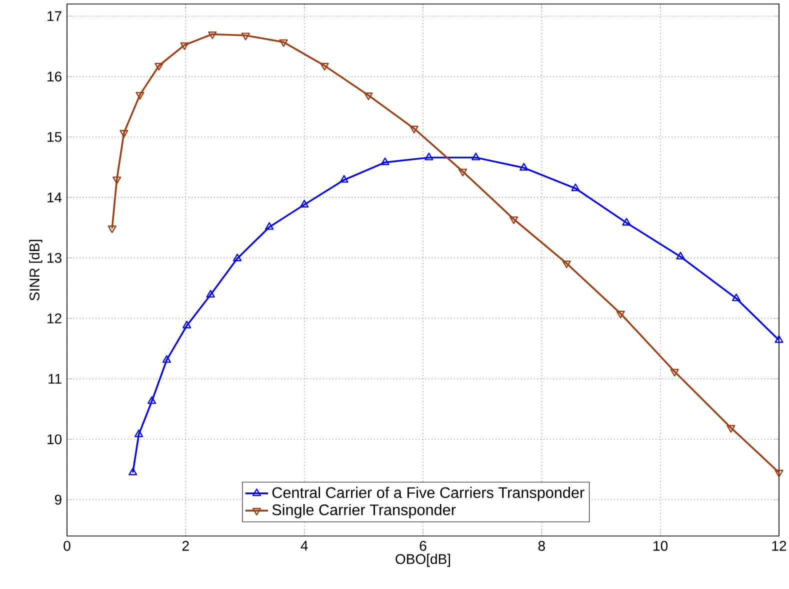 The width and height of the screenshot is (789, 589). What do you see at coordinates (304, 545) in the screenshot?
I see `x-tick-label: 4` at bounding box center [304, 545].